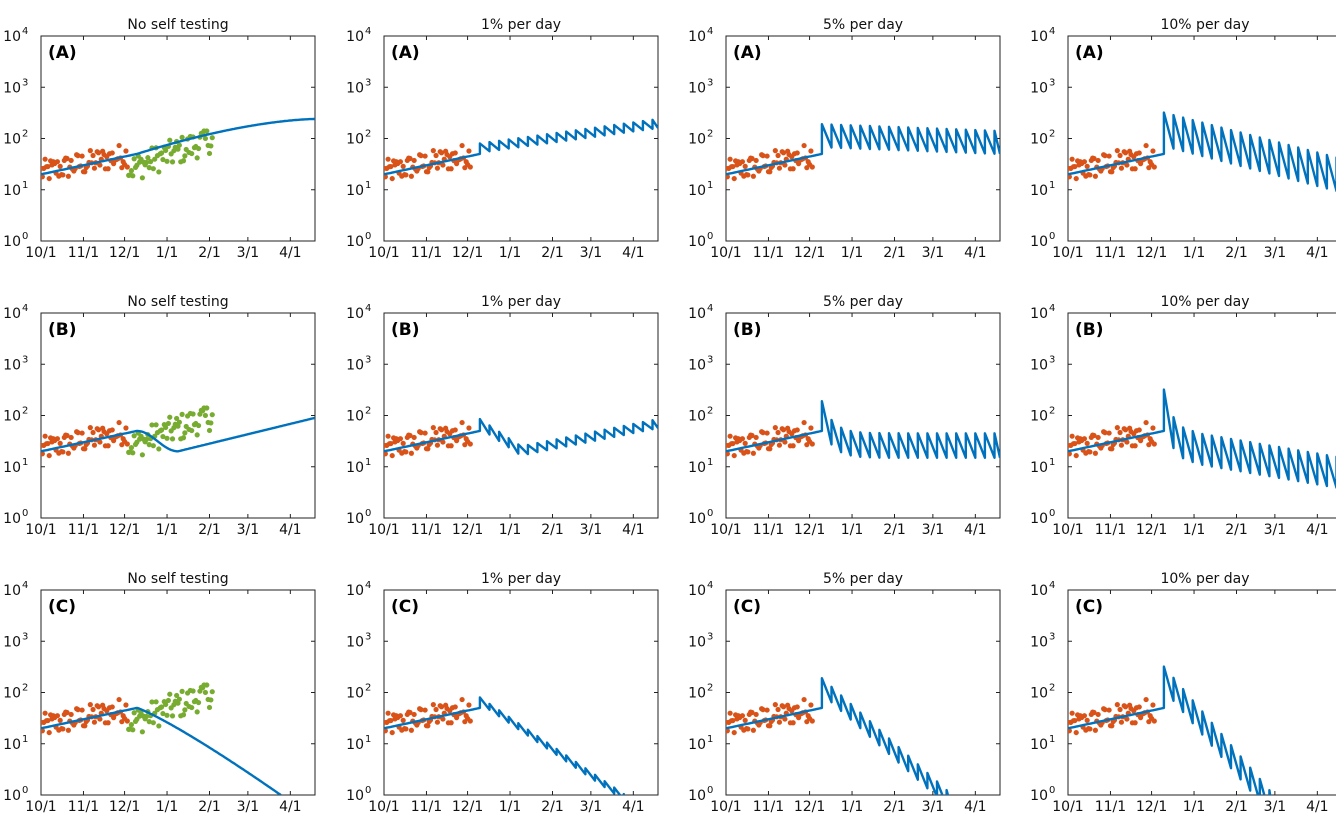 The image size is (1336, 832). What do you see at coordinates (1204, 579) in the screenshot?
I see `panel-title: 10% per day` at bounding box center [1204, 579].